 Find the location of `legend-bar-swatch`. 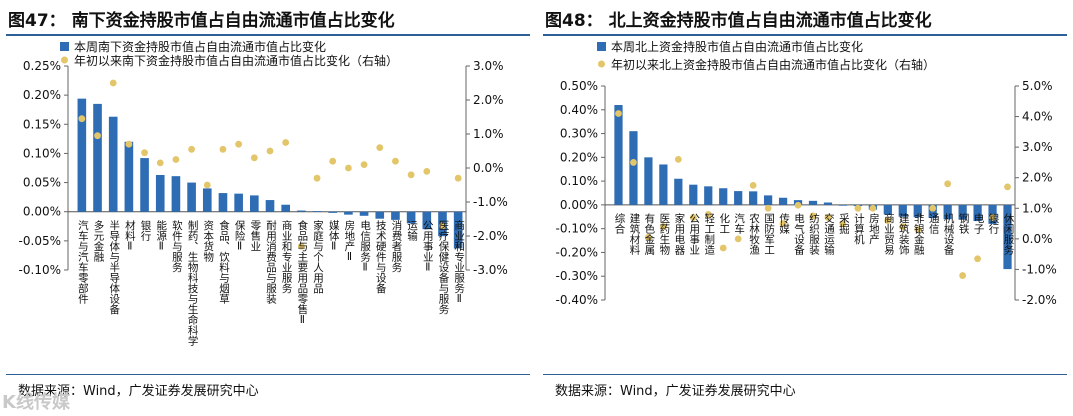

legend-bar-swatch is located at coordinates (601, 46).